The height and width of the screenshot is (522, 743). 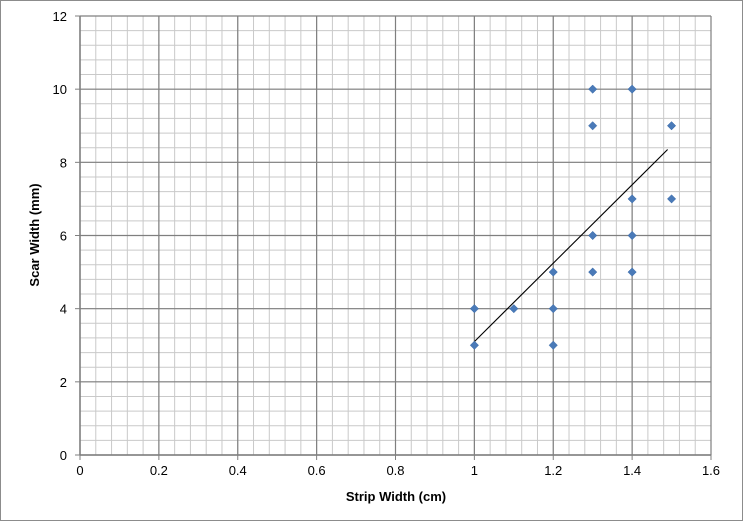 I want to click on y-tick-label: 4, so click(x=63, y=309).